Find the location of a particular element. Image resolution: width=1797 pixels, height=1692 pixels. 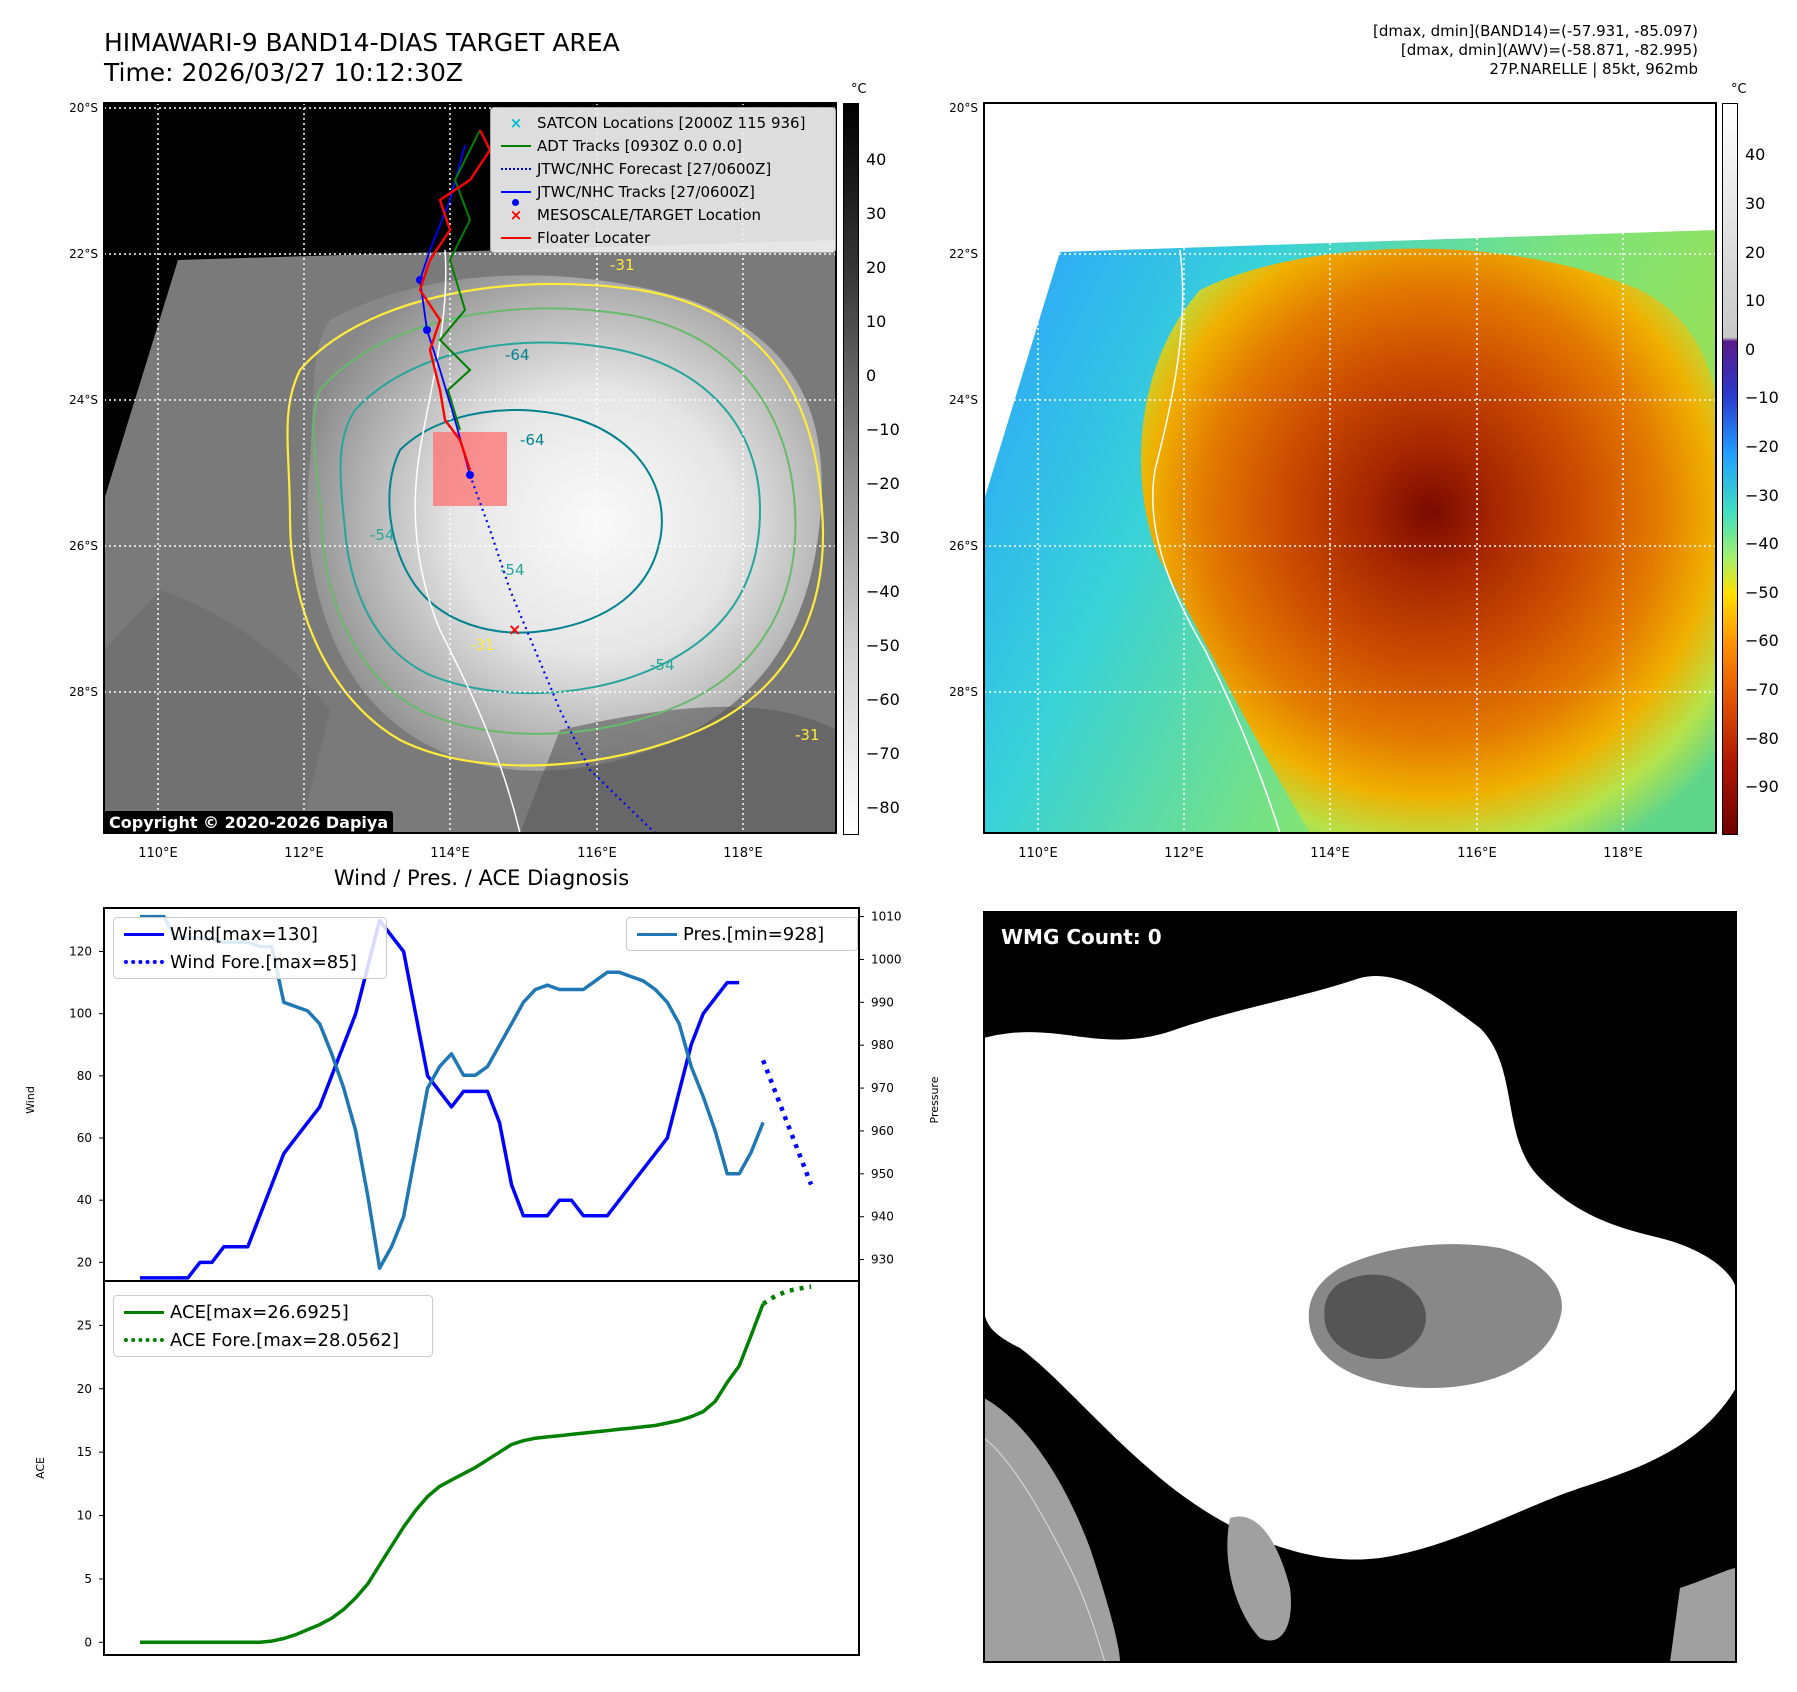

jtwc-track is located at coordinates (445, 310).